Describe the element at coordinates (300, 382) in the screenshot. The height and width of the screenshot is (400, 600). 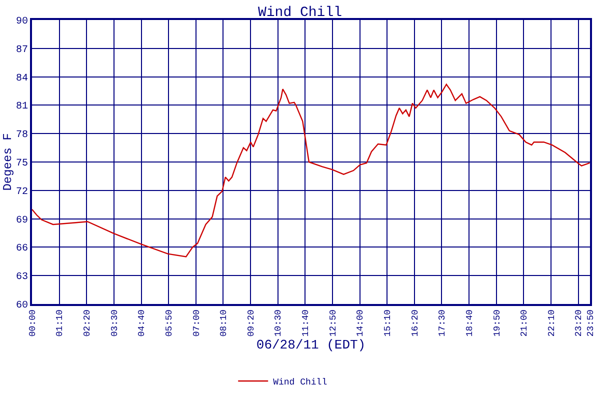
I see `legend-label: Wind Chill` at that location.